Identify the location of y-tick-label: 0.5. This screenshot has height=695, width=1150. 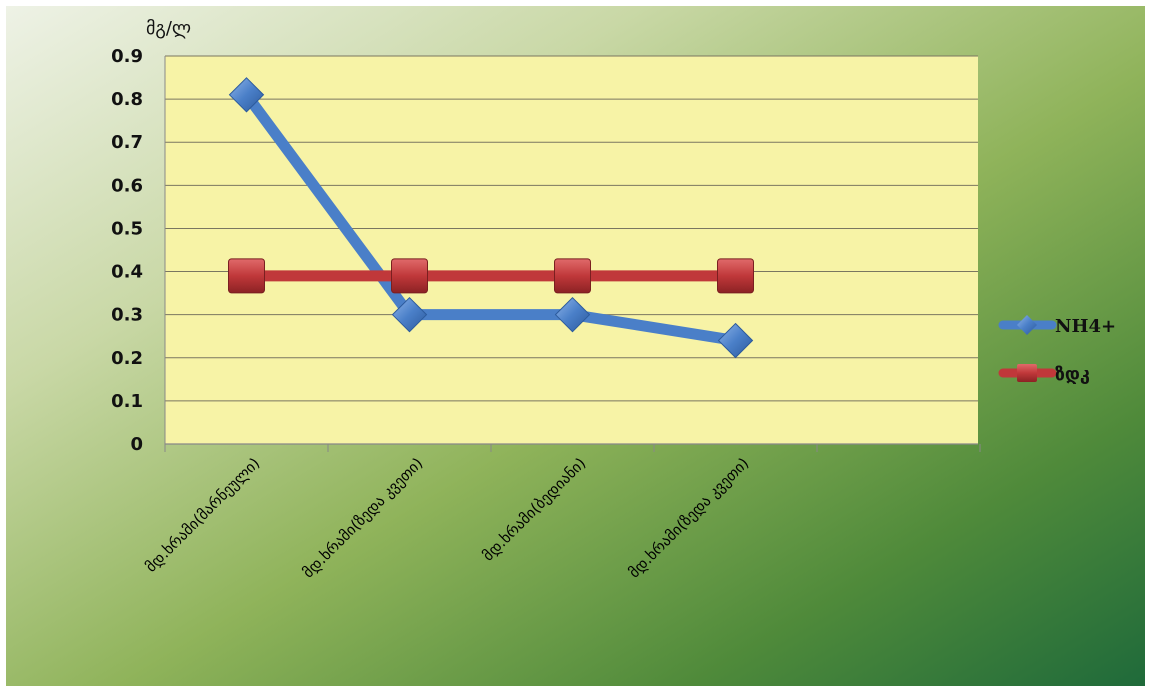
(127, 228).